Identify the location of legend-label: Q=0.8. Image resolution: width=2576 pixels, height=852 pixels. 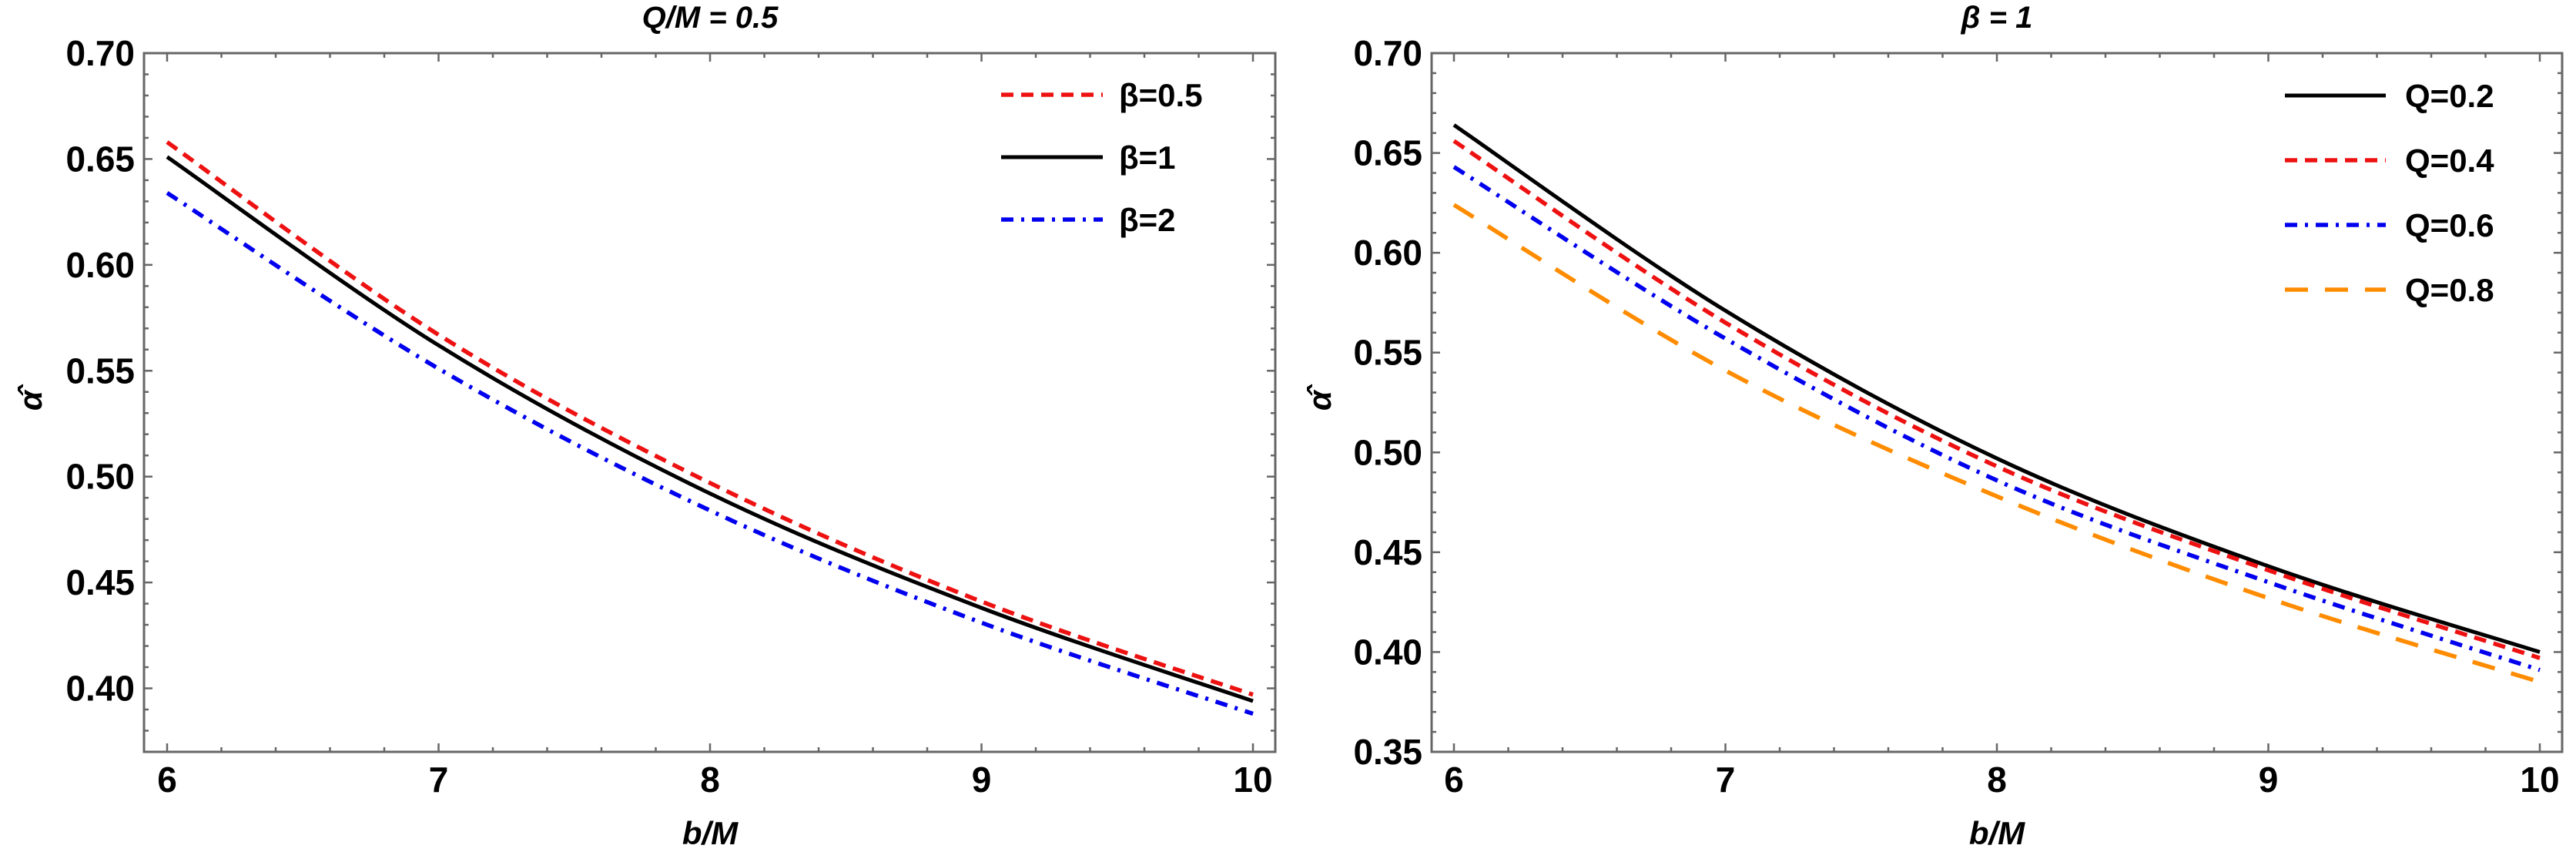
(2450, 290).